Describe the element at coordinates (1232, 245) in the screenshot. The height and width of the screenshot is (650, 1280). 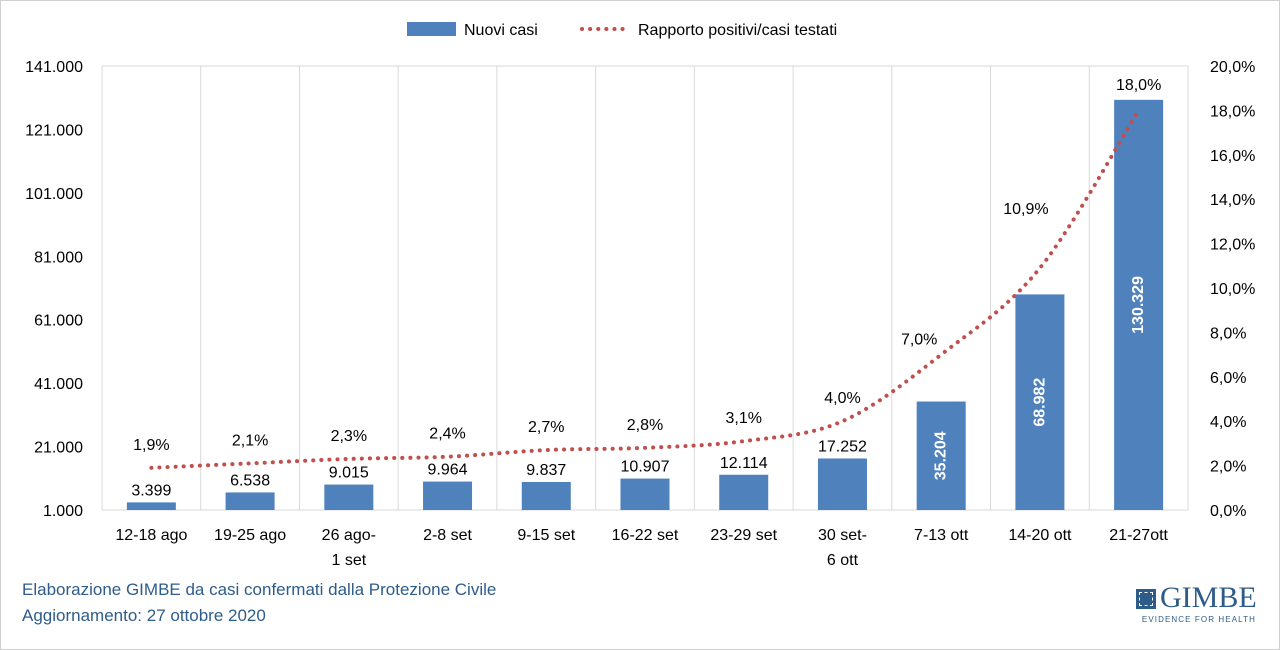
I see `right-axis-tick-label: 12,0%` at that location.